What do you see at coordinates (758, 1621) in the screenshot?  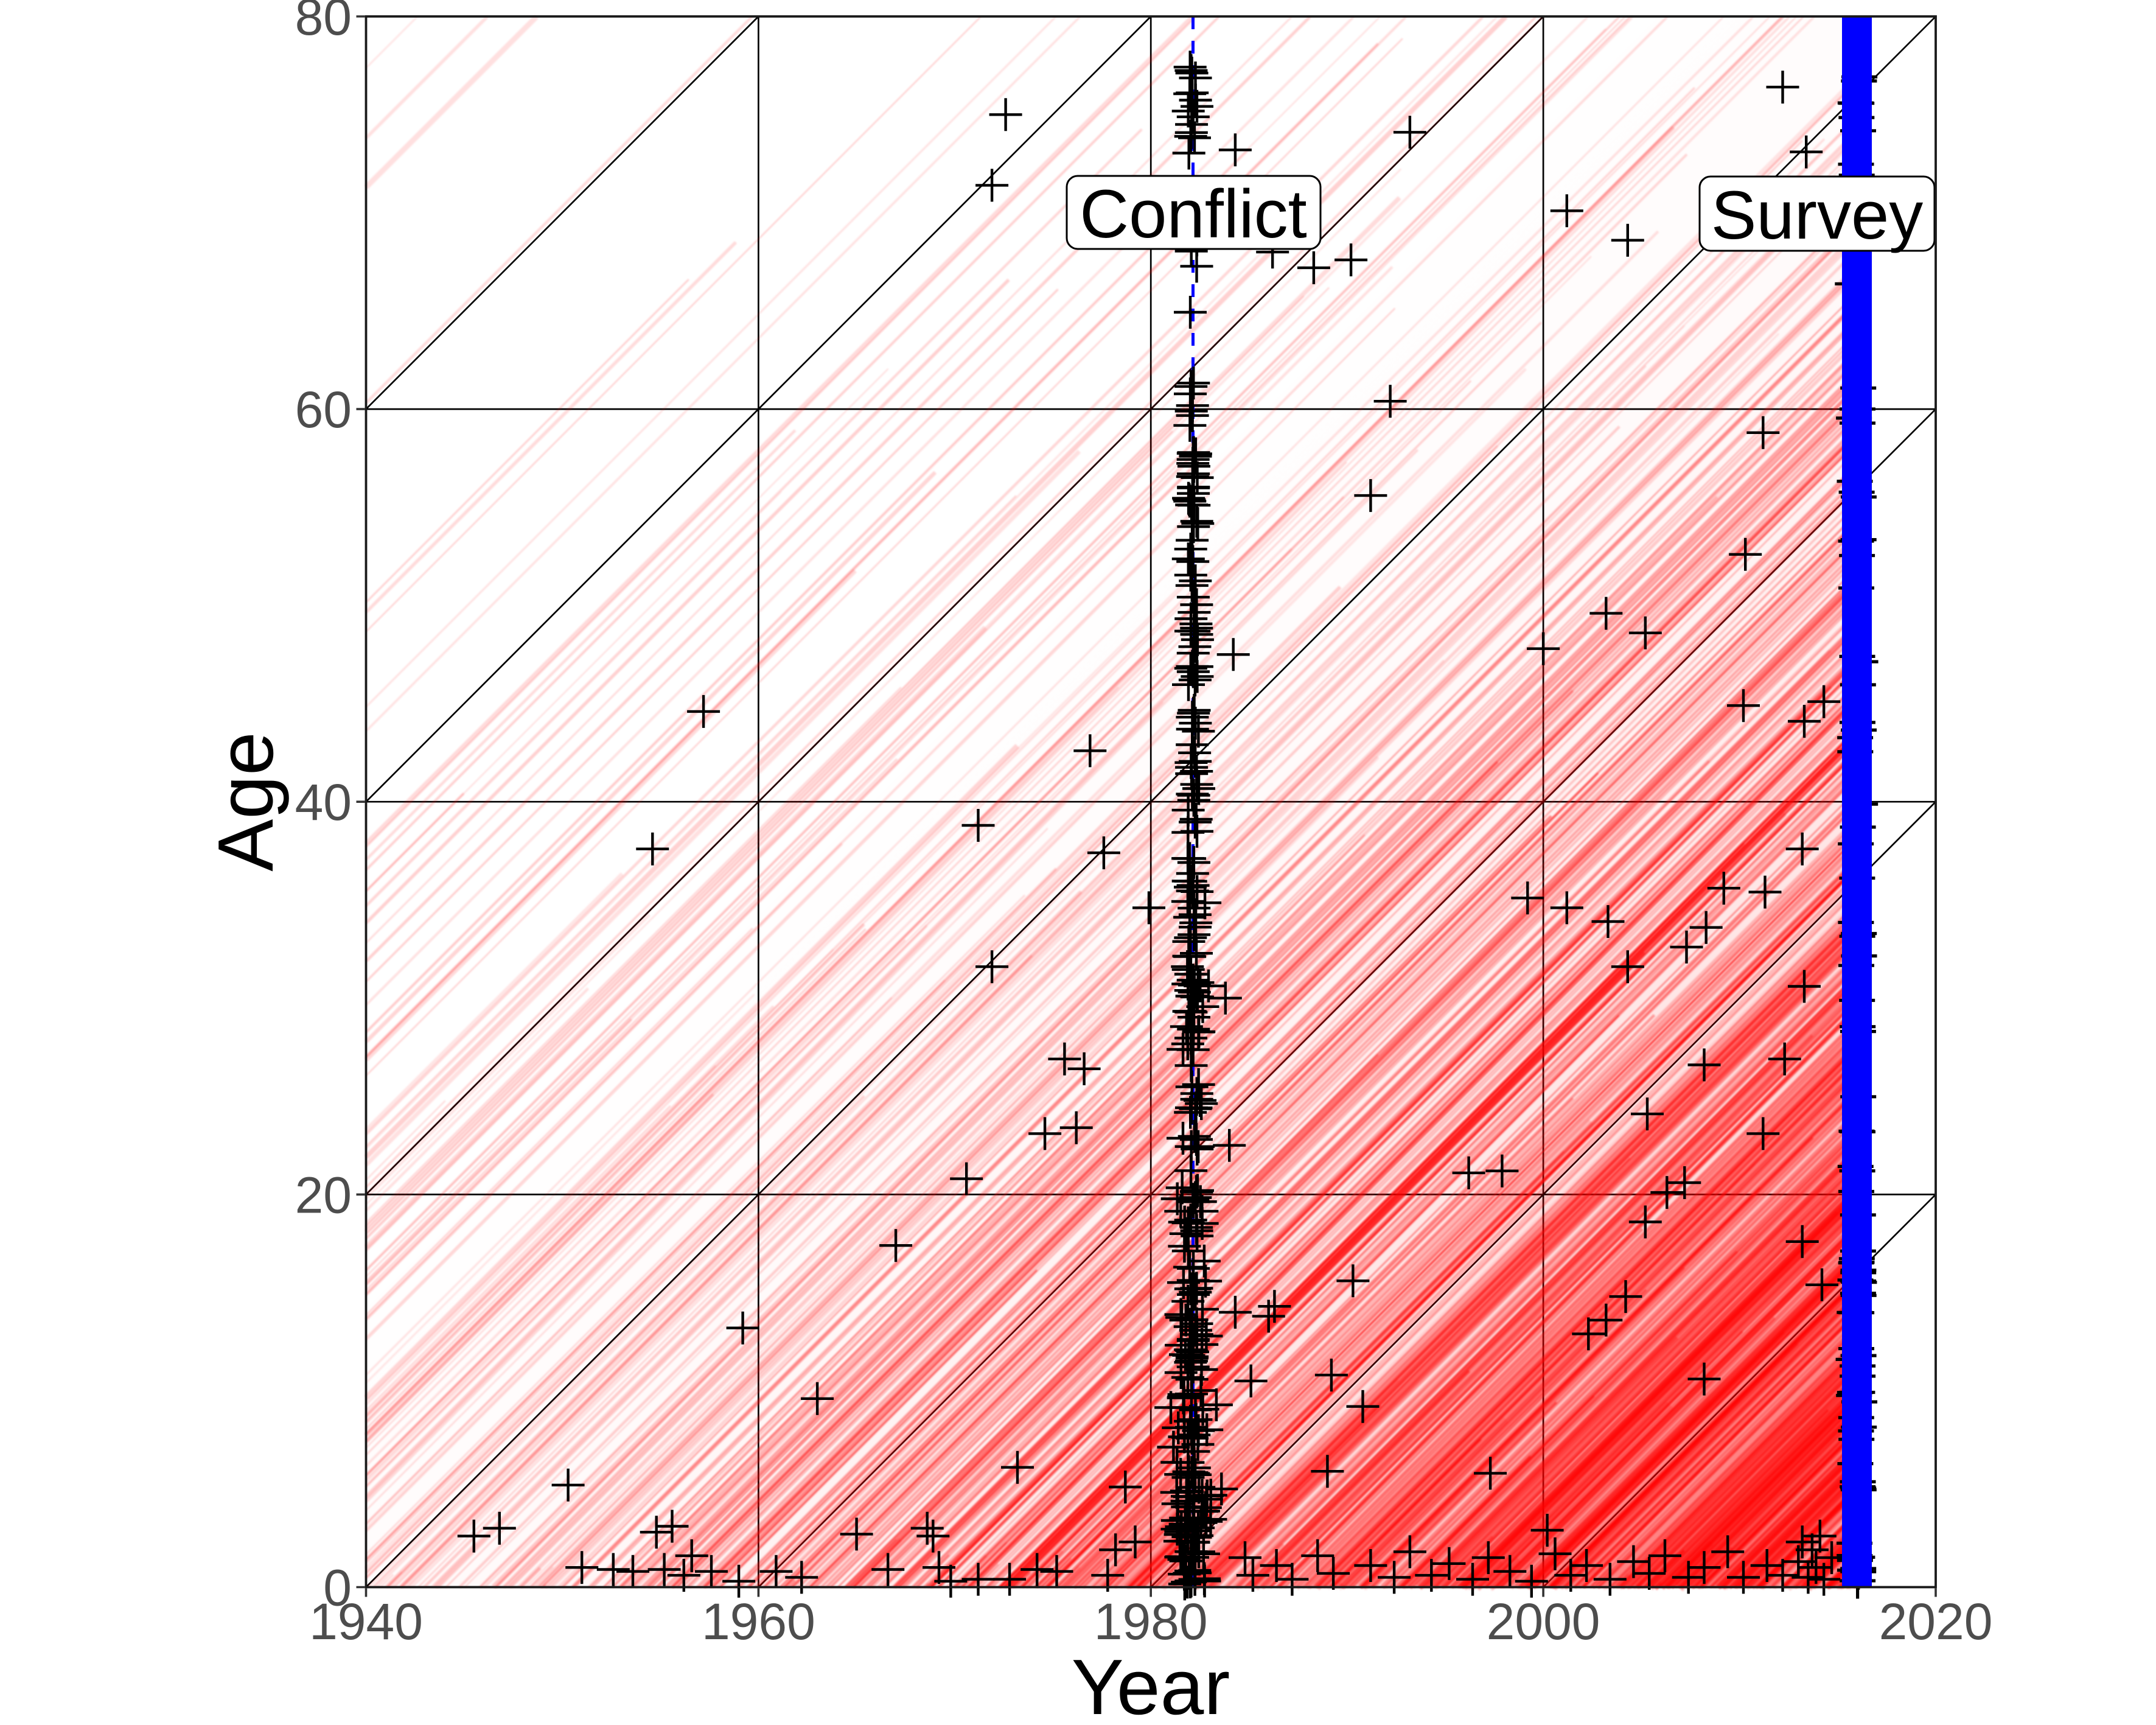 I see `svg-text: 1960` at bounding box center [758, 1621].